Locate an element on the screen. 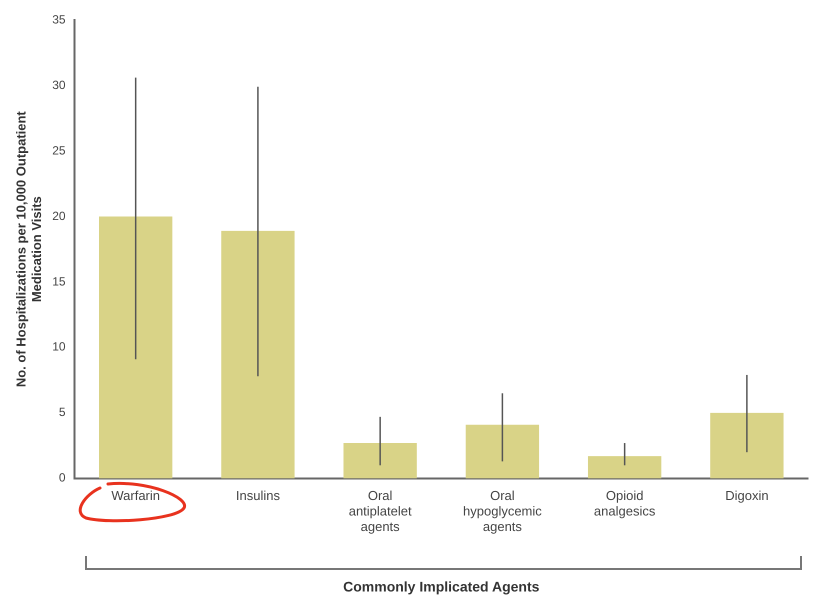 Image resolution: width=818 pixels, height=610 pixels. x-tick-label: Insulins is located at coordinates (258, 495).